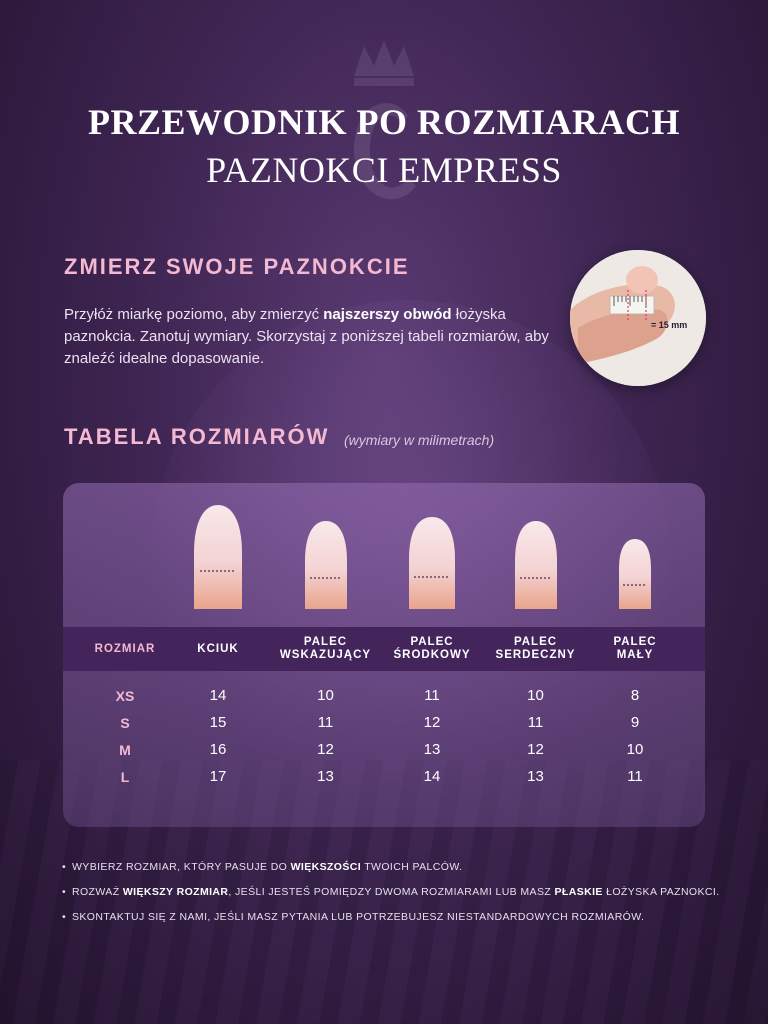  Describe the element at coordinates (125, 722) in the screenshot. I see `row-size: S` at that location.